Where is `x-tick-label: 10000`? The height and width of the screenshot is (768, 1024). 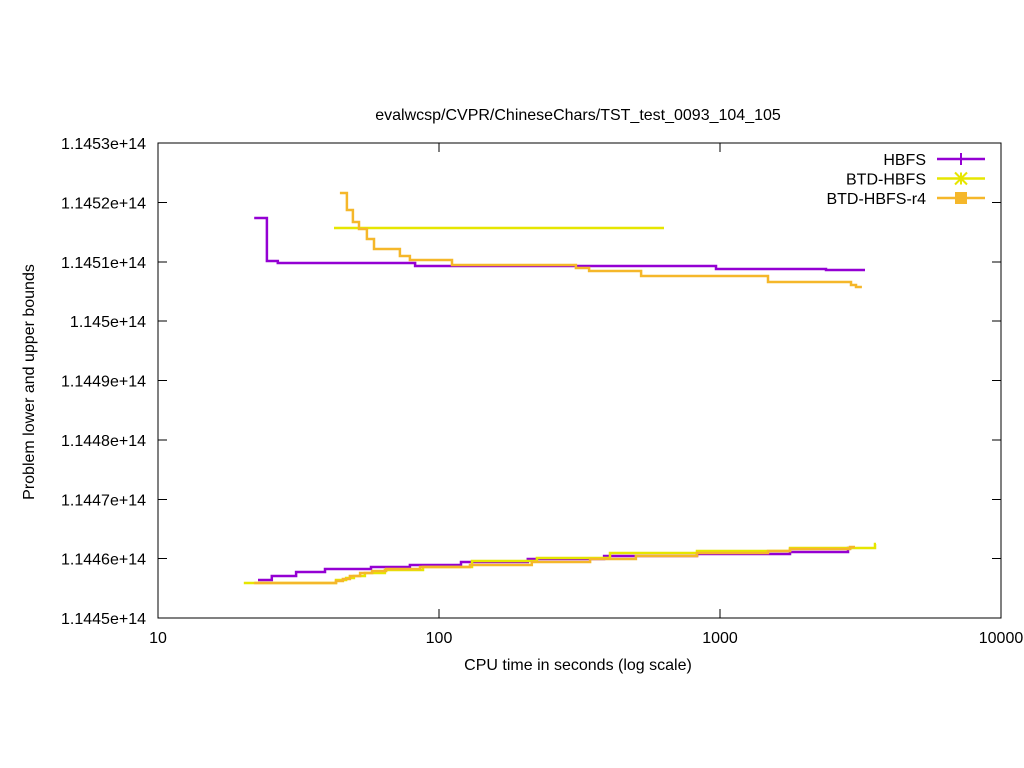
x-tick-label: 10000 is located at coordinates (1001, 638).